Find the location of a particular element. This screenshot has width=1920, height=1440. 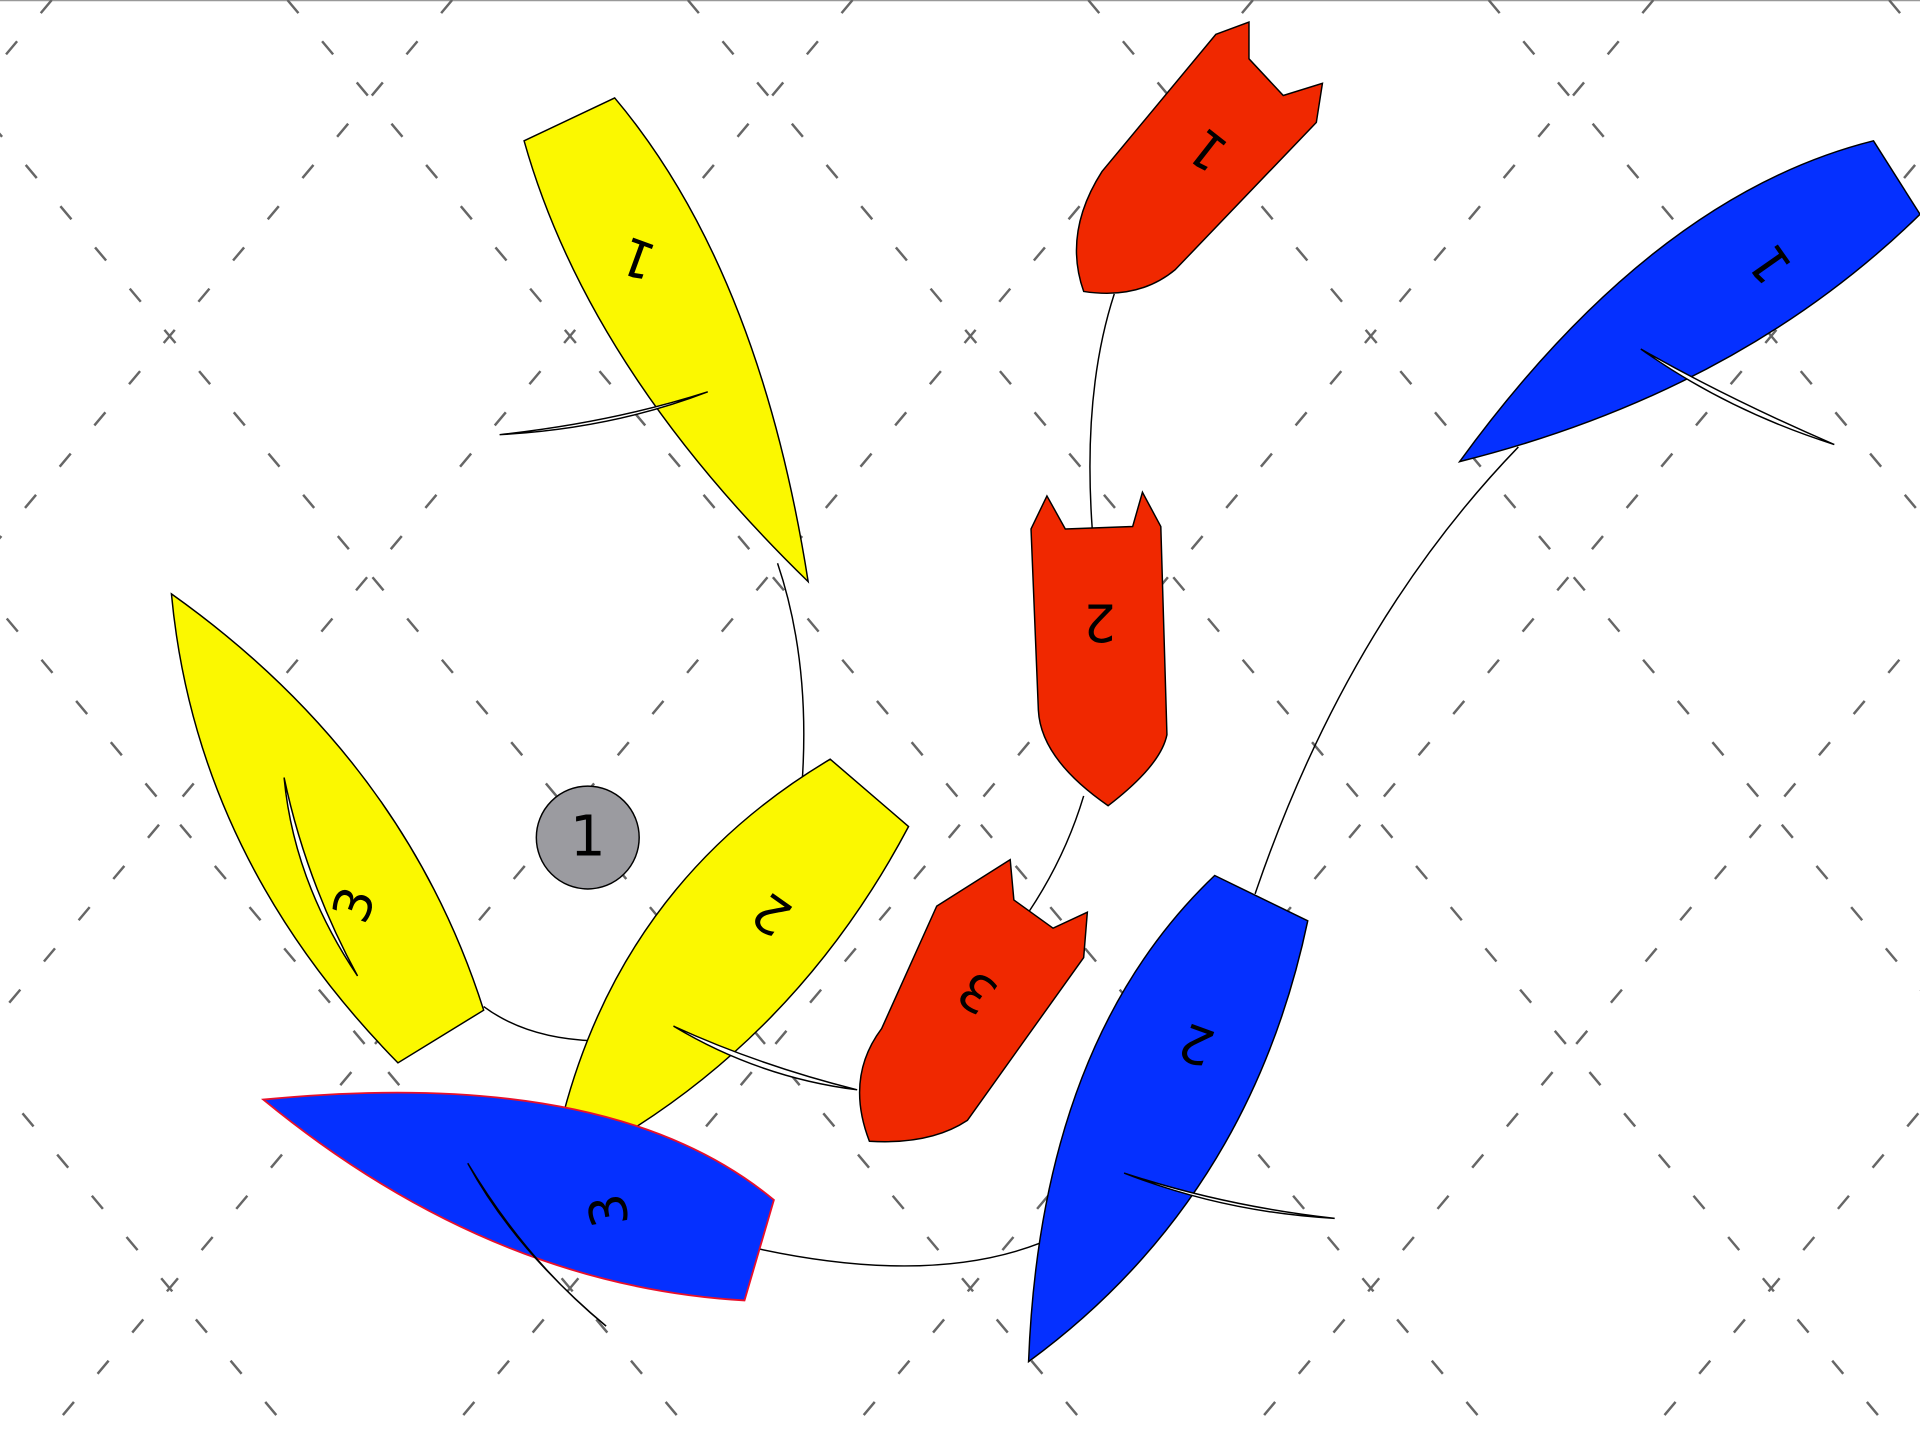

mark-label: 1 is located at coordinates (588, 837).